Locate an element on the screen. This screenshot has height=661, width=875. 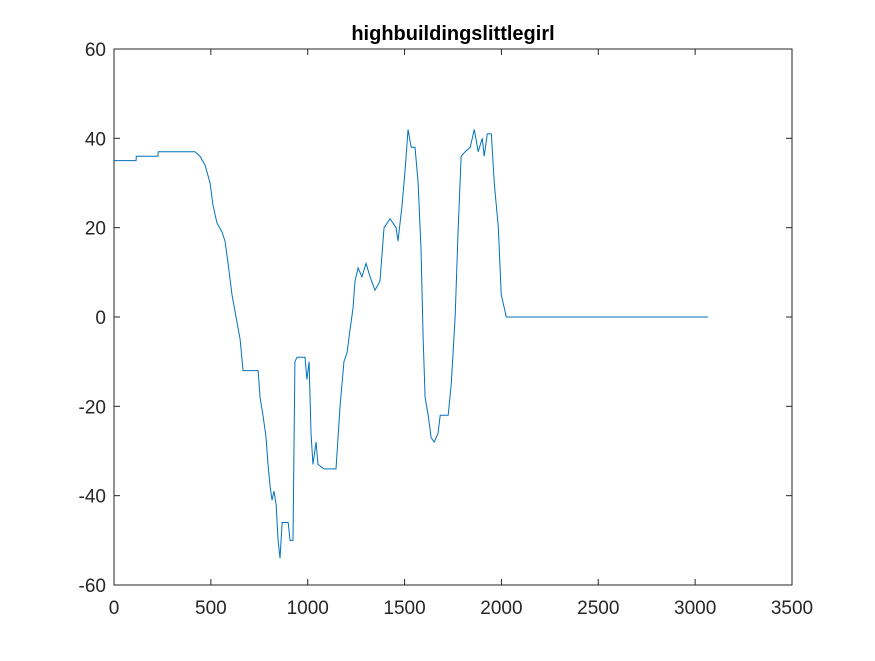
y-tick-label: -60 is located at coordinates (92, 586).